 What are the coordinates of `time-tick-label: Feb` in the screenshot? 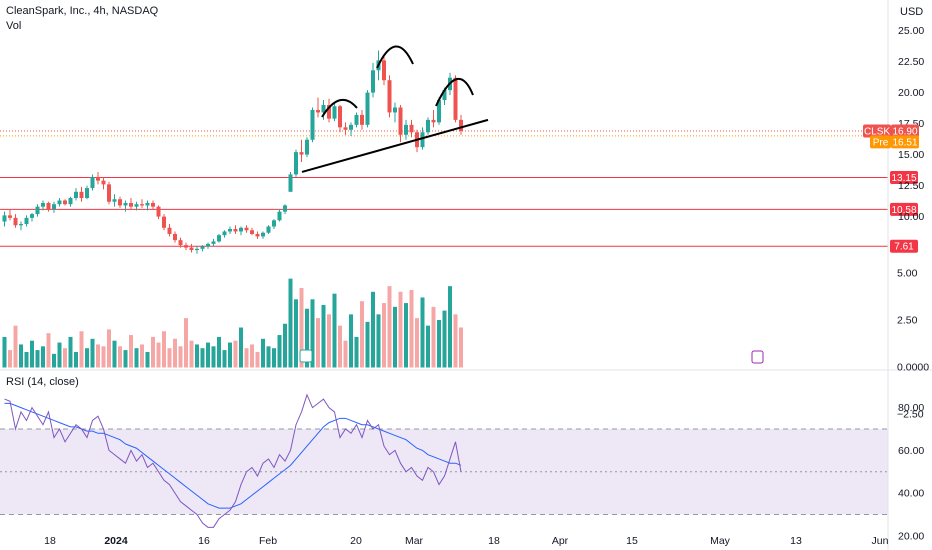 It's located at (268, 541).